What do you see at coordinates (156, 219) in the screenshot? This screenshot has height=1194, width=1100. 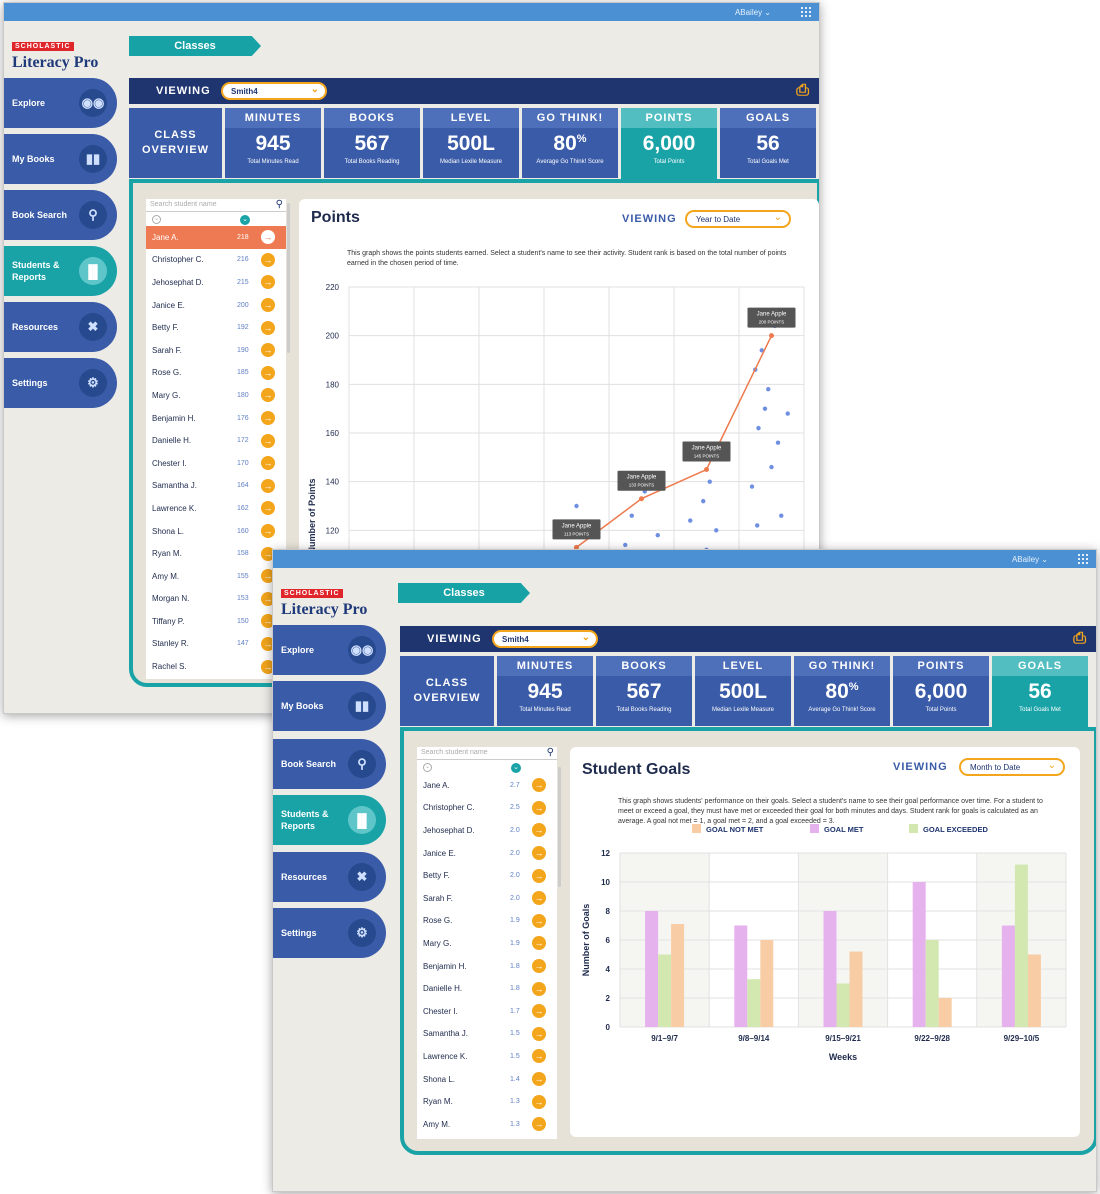 I see `sort-name-icon: ⌄` at bounding box center [156, 219].